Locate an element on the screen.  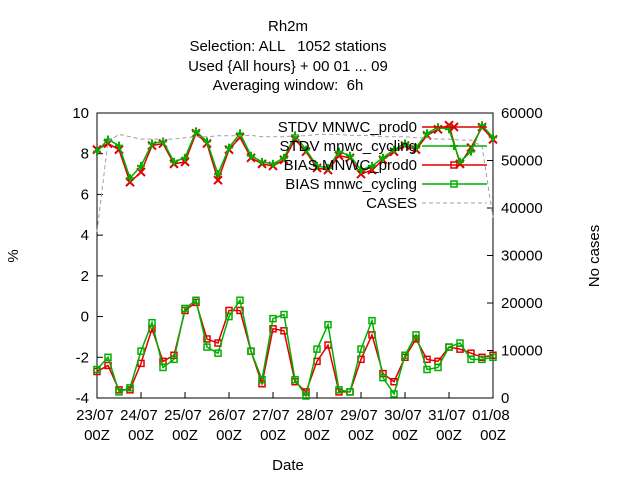
y-tick-label: 8 is located at coordinates (85, 154).